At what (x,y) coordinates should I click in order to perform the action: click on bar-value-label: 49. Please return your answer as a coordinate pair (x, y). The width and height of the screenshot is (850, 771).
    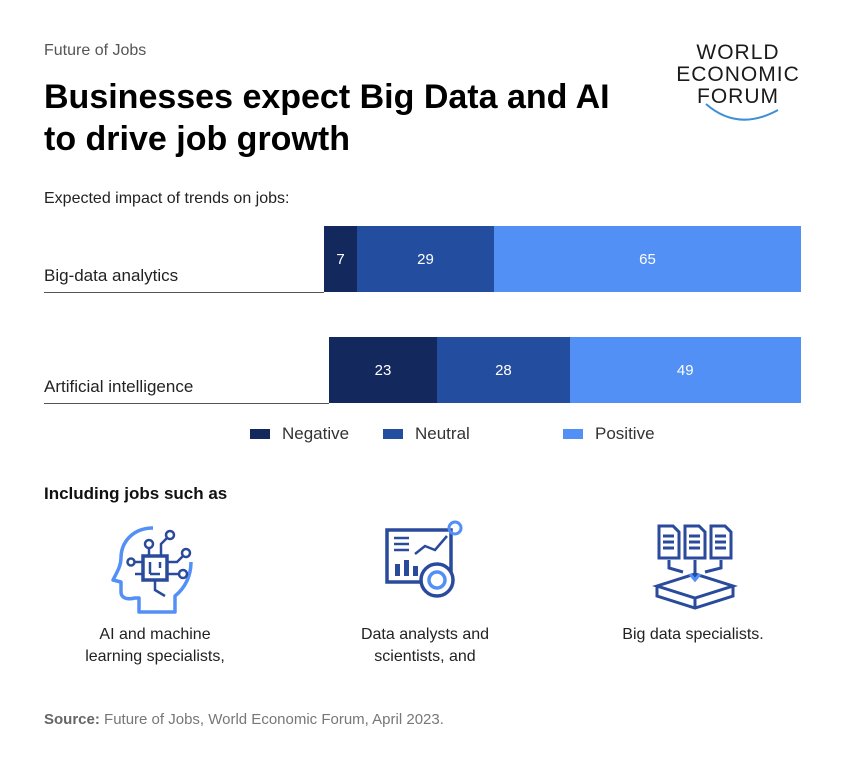
    Looking at the image, I should click on (685, 370).